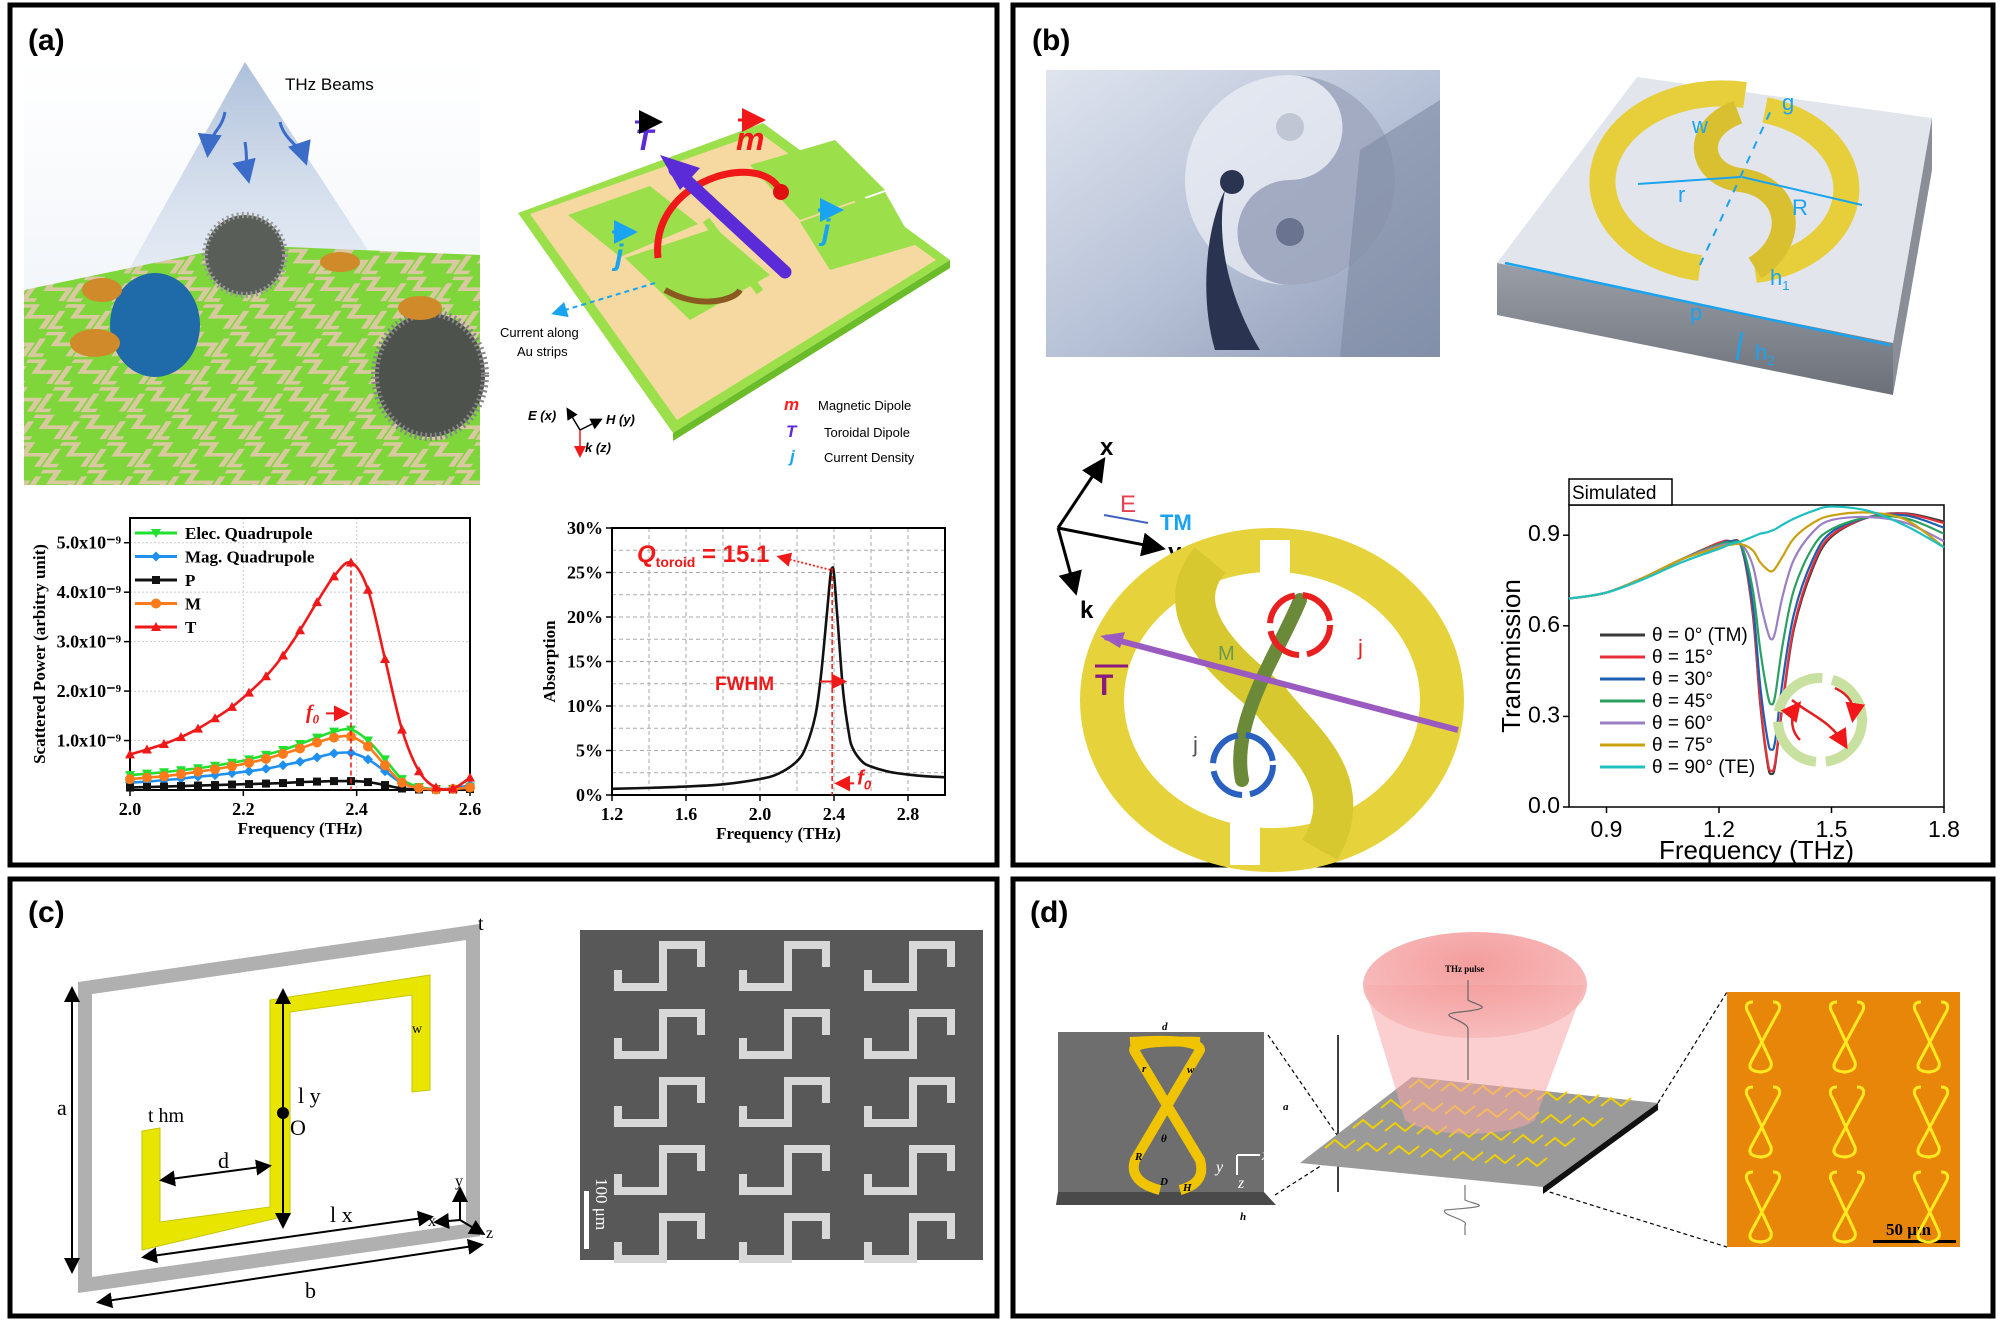 The height and width of the screenshot is (1321, 2000). What do you see at coordinates (166, 1116) in the screenshot?
I see `dim-thm: t hm` at bounding box center [166, 1116].